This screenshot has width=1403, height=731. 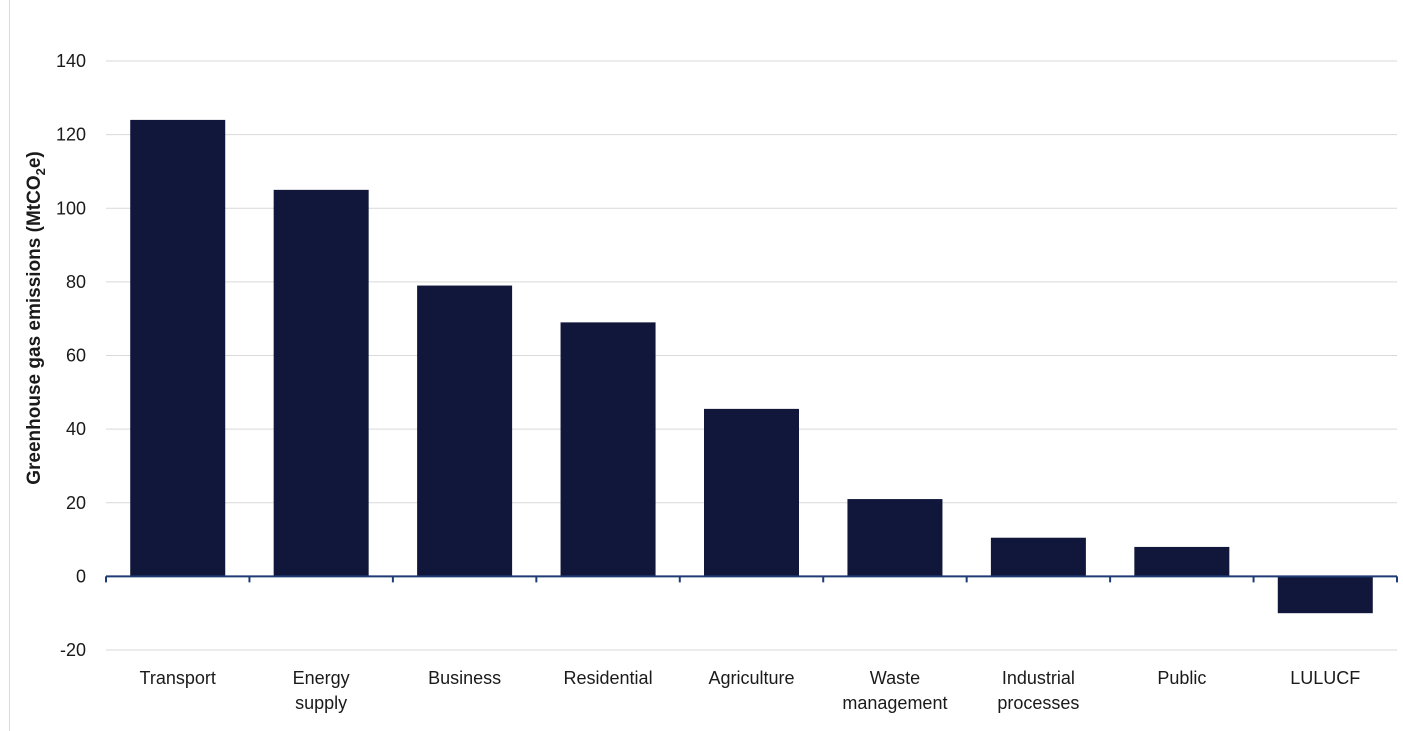 What do you see at coordinates (40, 171) in the screenshot?
I see `y-axis-label-subscript: 2` at bounding box center [40, 171].